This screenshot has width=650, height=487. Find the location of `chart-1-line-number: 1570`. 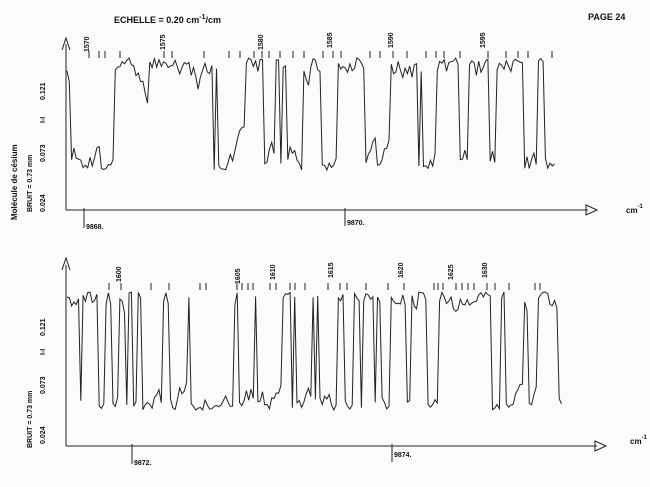

chart-1-line-number: 1570 is located at coordinates (87, 44).